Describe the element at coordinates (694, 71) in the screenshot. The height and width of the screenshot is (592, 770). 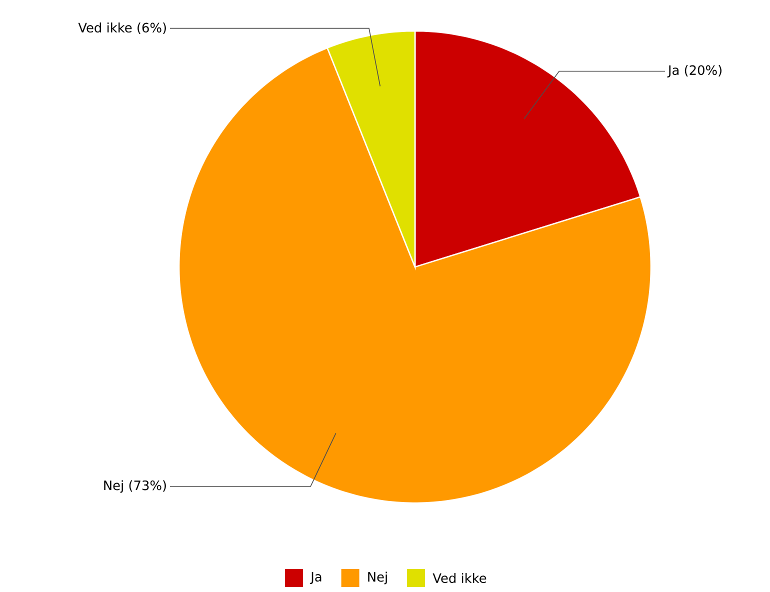
I see `data-label: Ja (20%)` at that location.